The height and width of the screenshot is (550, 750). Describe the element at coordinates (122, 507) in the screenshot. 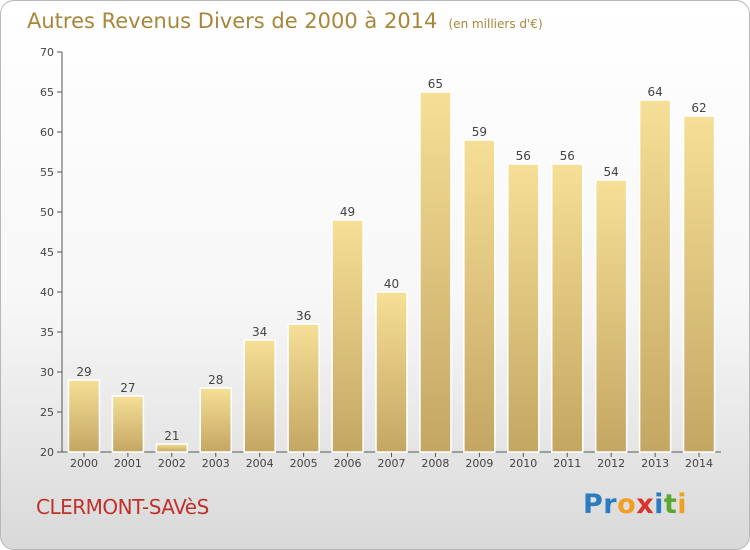

I see `commune-name: CLERMONT-SAVèS` at that location.